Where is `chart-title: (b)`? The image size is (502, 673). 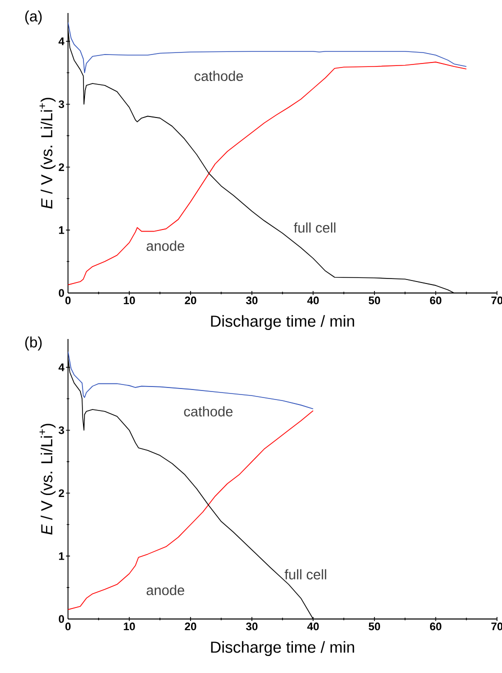
chart-title: (b) is located at coordinates (33, 343).